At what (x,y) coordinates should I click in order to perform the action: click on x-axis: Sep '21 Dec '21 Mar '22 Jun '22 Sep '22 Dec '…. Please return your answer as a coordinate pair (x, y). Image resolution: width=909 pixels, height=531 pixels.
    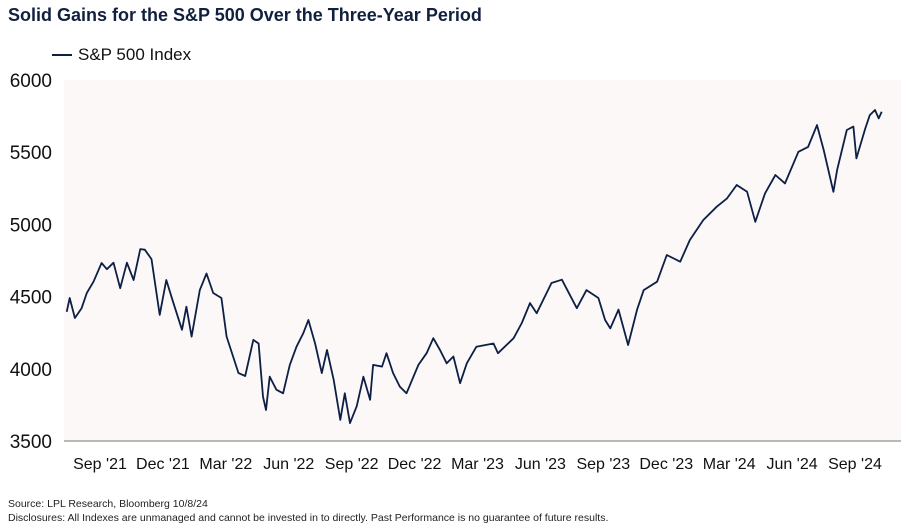
    Looking at the image, I should click on (477, 464).